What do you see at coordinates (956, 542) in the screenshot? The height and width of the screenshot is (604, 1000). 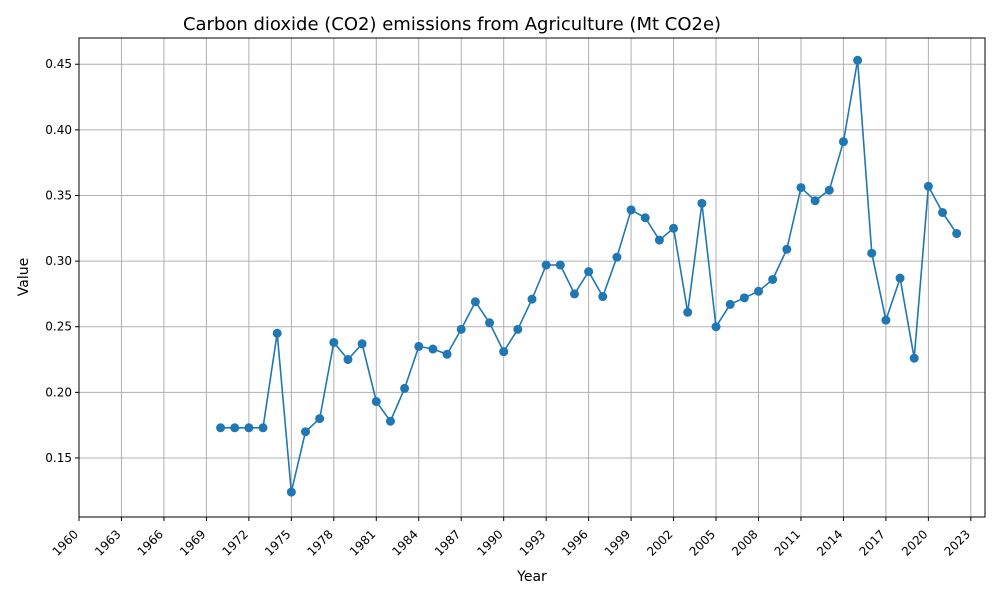 I see `x-tick-label: 2023` at bounding box center [956, 542].